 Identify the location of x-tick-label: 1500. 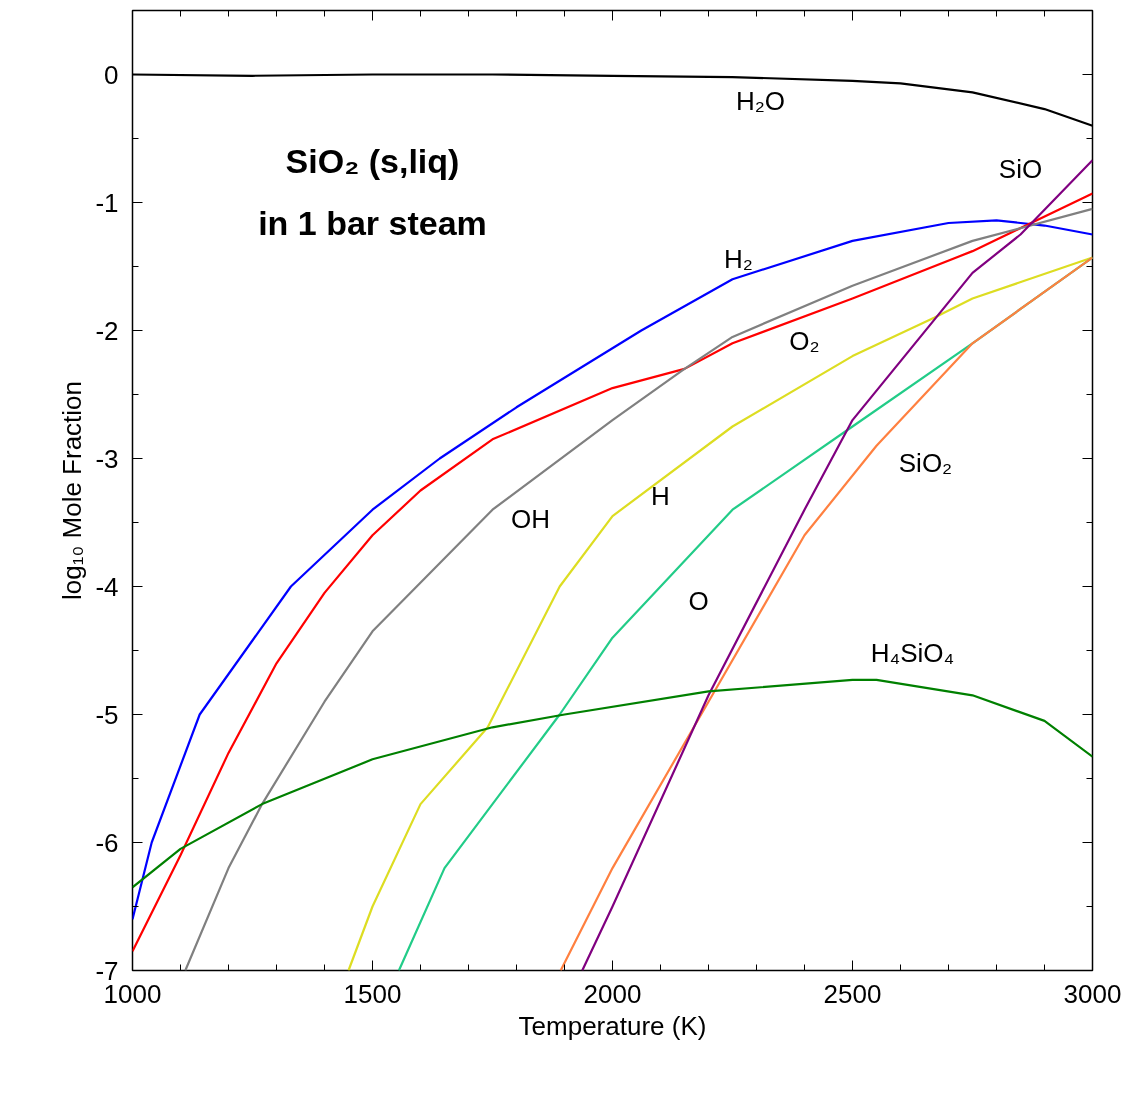
(372, 993).